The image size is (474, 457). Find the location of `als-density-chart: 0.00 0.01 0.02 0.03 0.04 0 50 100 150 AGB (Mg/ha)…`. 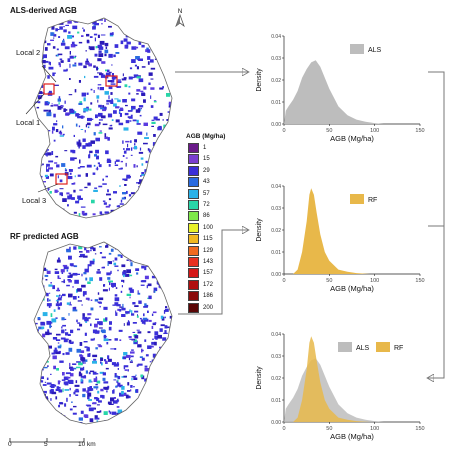

als-density-chart: 0.00 0.01 0.02 0.03 0.04 0 50 100 150 AGB (Mg/ha)… is located at coordinates (340, 88).